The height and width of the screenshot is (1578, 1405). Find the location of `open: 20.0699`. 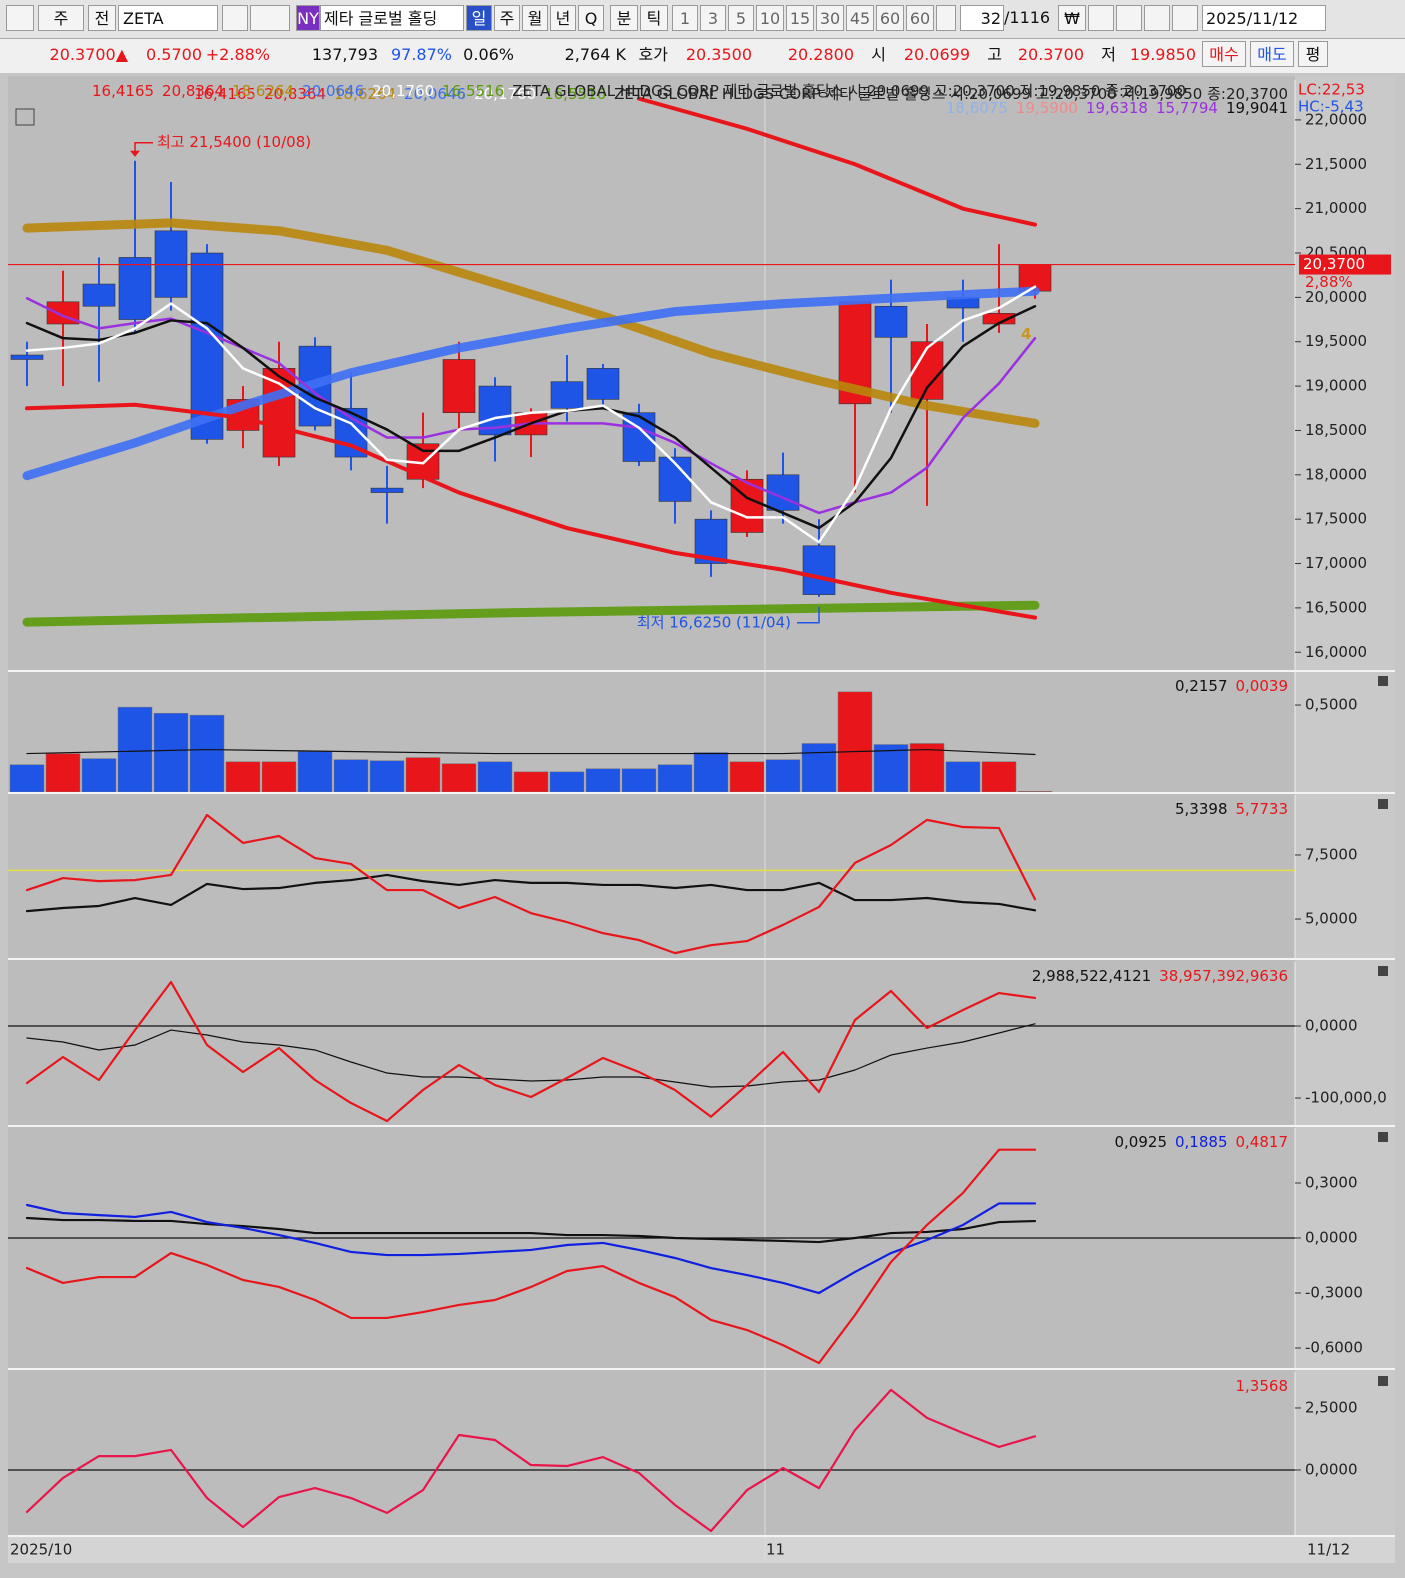

open: 20.0699 is located at coordinates (936, 54).